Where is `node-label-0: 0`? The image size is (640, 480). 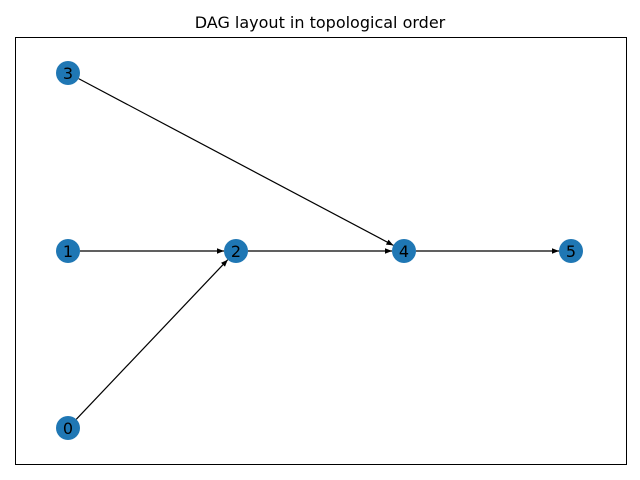
node-label-0: 0 is located at coordinates (68, 428).